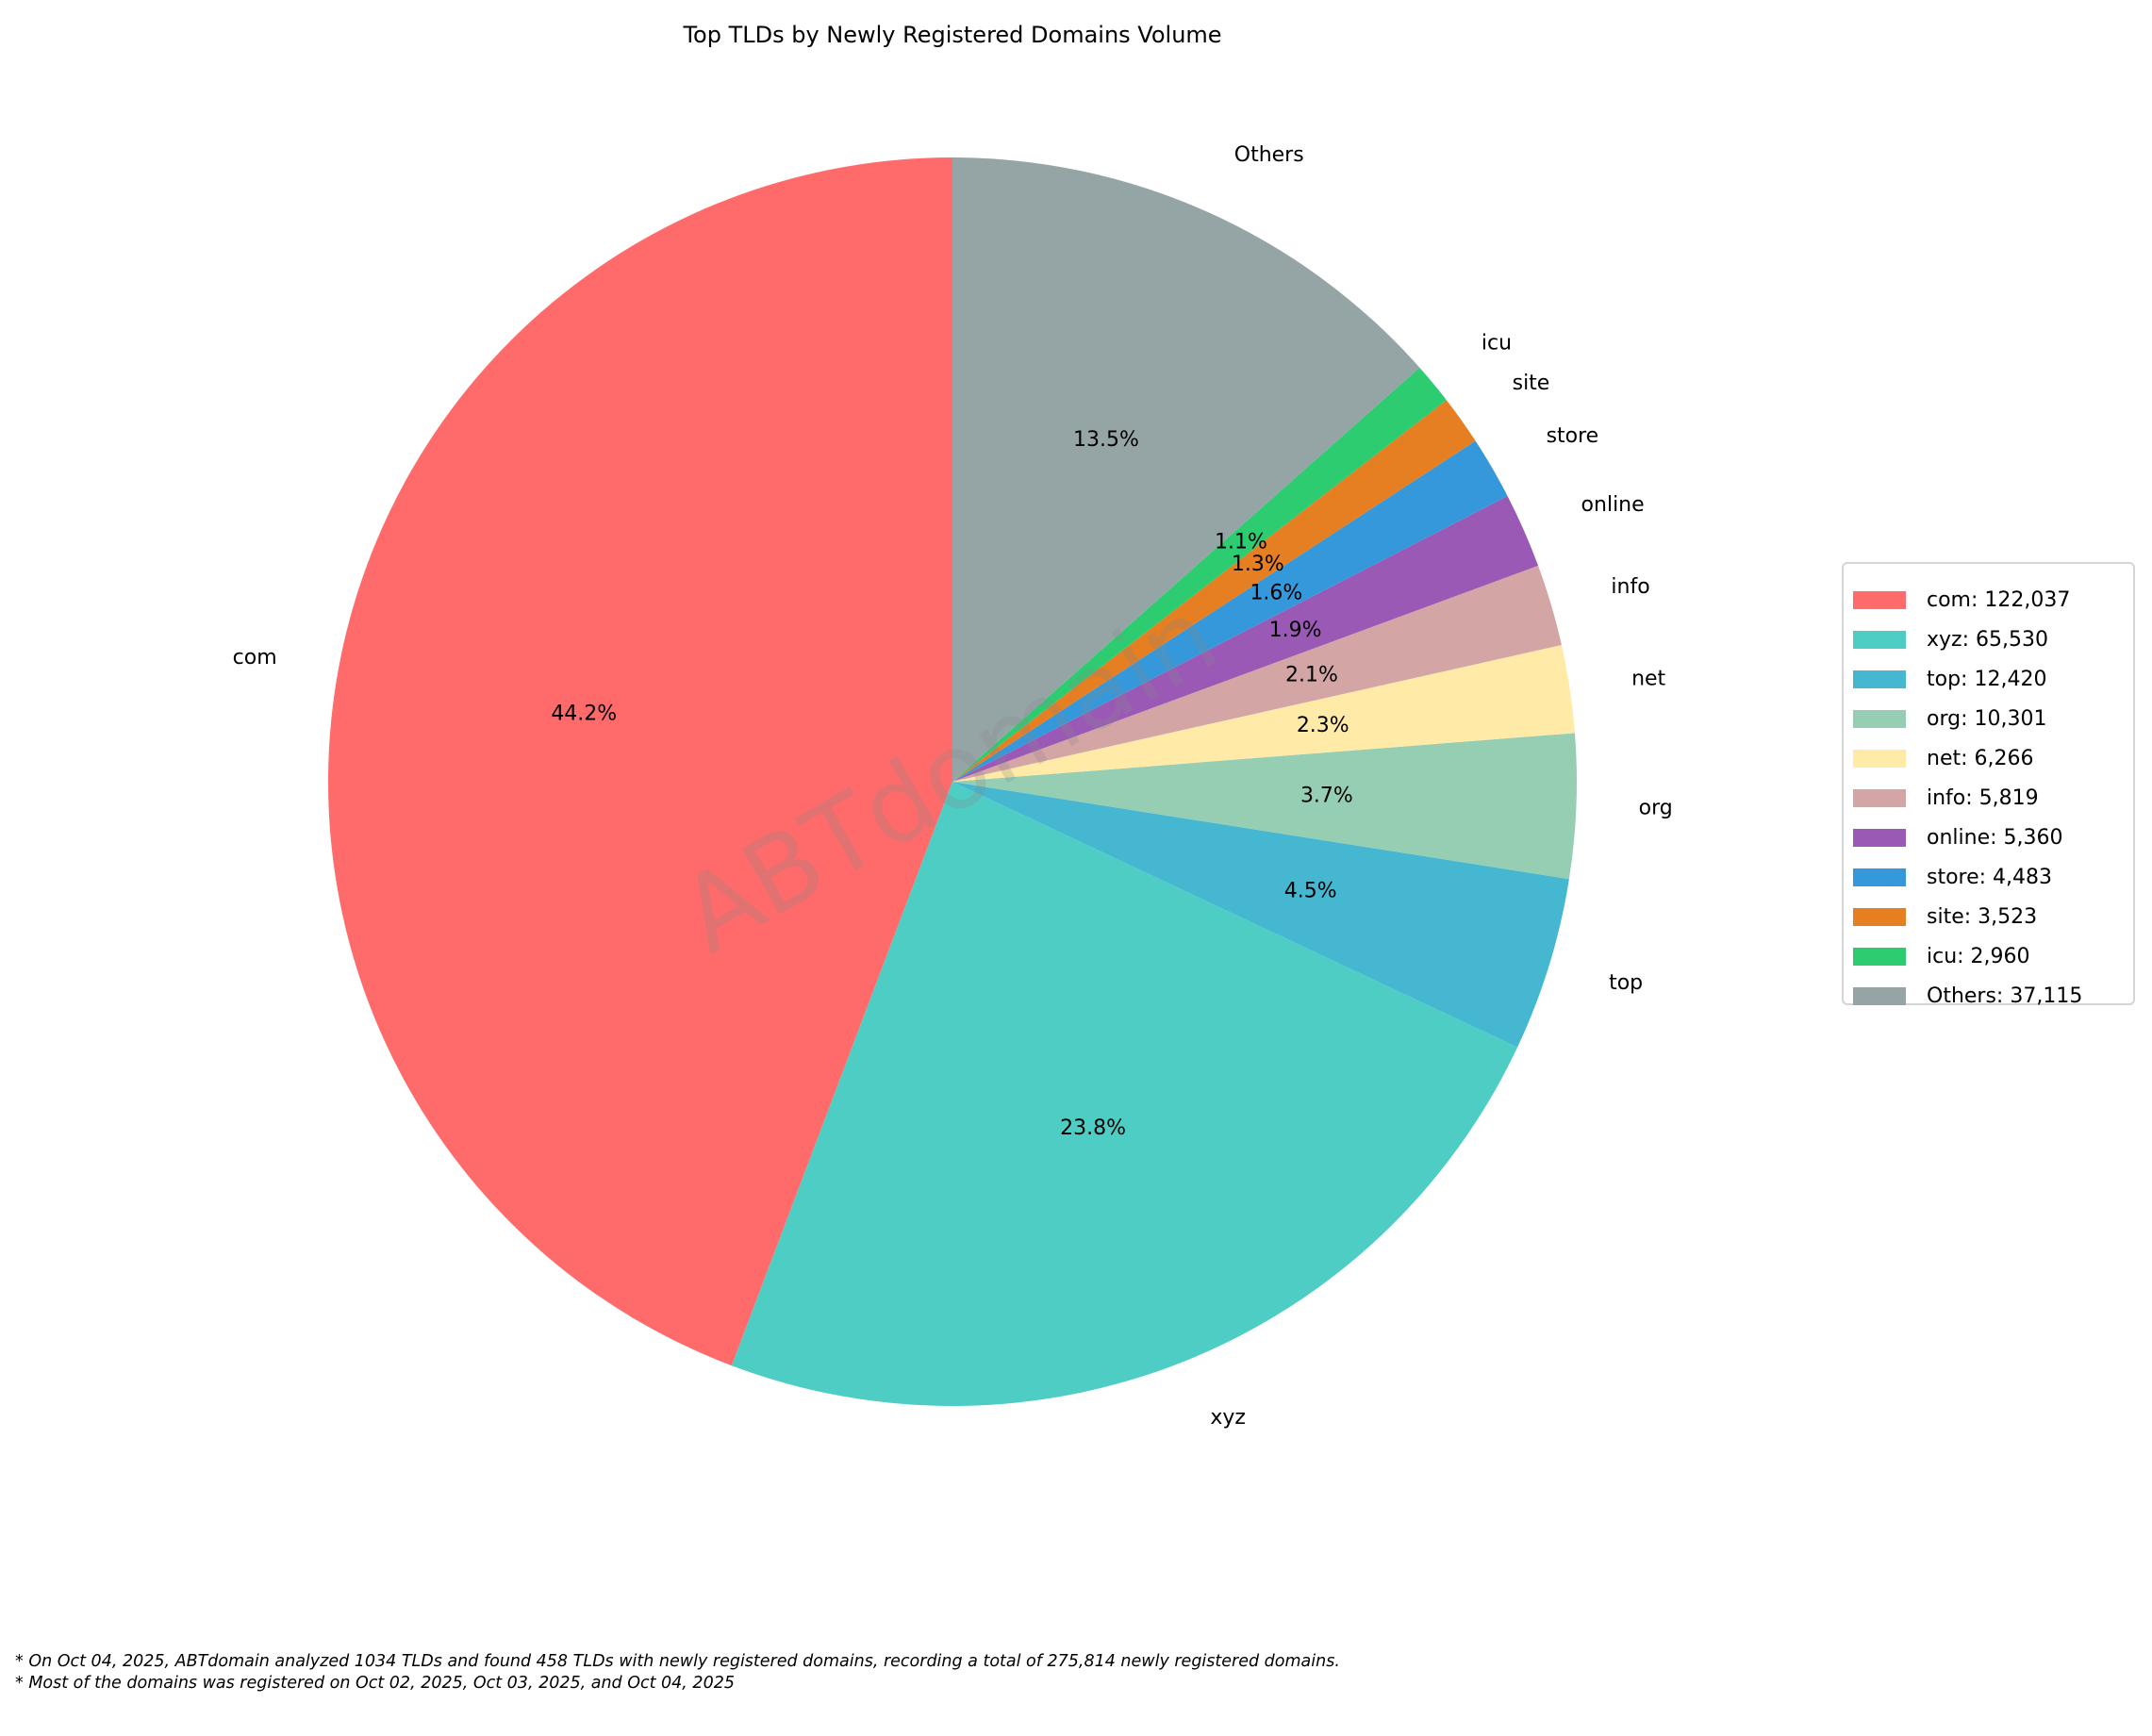  Describe the element at coordinates (1323, 725) in the screenshot. I see `percent-label-net: 2.3%` at that location.